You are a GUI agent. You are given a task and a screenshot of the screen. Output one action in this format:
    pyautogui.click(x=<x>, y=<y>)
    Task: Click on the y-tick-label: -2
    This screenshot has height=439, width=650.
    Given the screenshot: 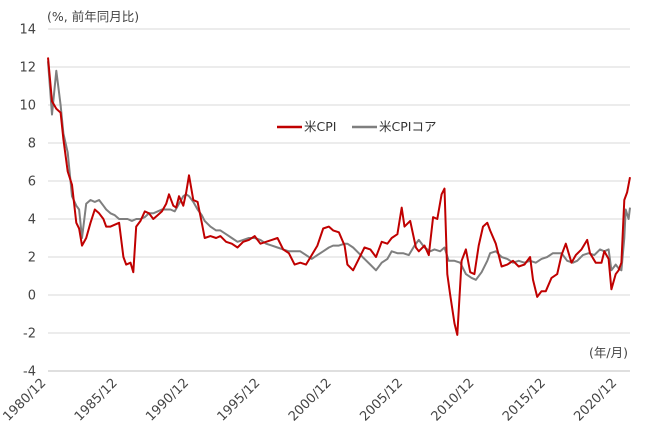 What is the action you would take?
    pyautogui.click(x=29, y=334)
    